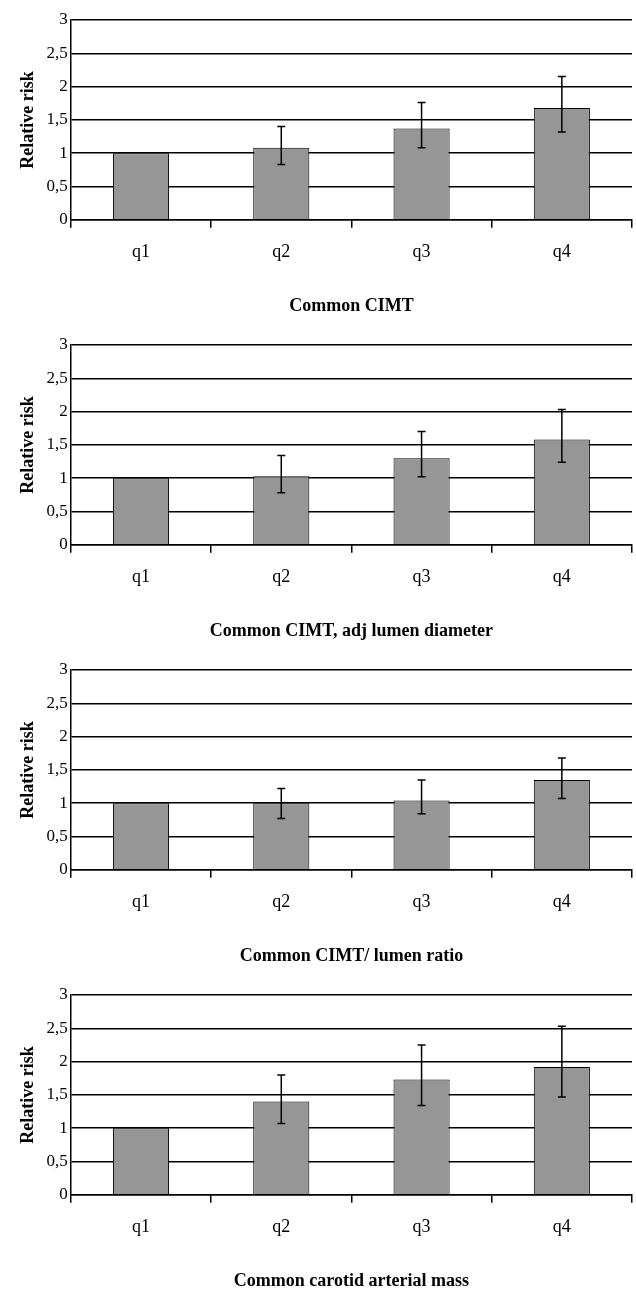 Image resolution: width=636 pixels, height=1301 pixels. I want to click on x-axis-title: Common CIMT, so click(351, 304).